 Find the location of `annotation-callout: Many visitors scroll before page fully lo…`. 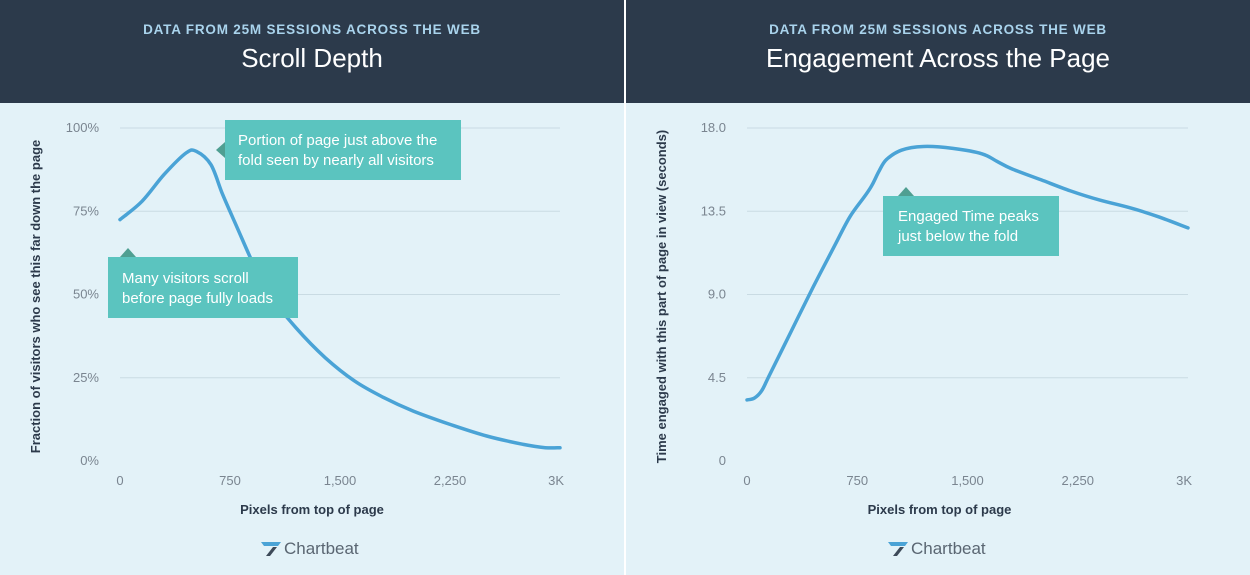

annotation-callout: Many visitors scroll before page fully lo… is located at coordinates (203, 283).